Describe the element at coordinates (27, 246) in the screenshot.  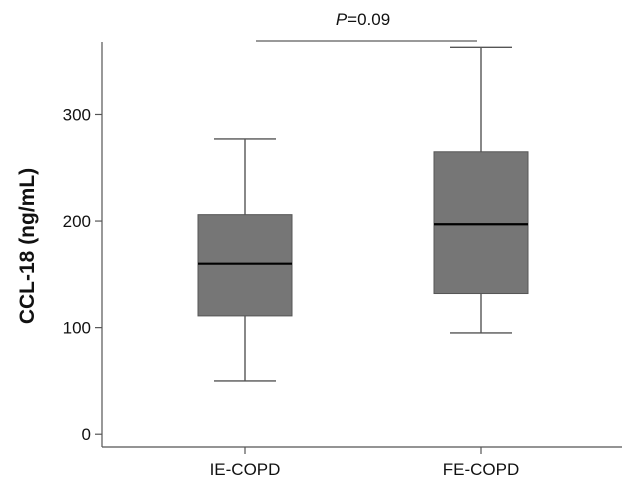
I see `y-axis-title: CCL-18 (ng/mL)` at that location.